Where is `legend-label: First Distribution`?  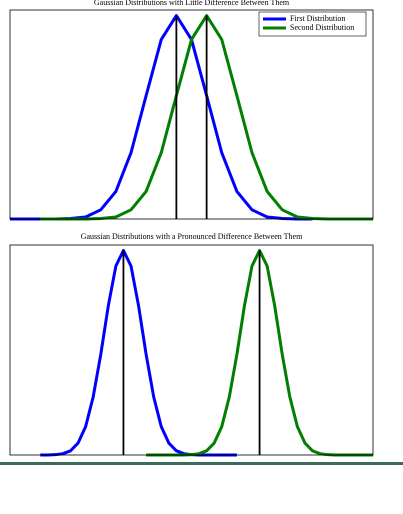
legend-label: First Distribution is located at coordinates (317, 18).